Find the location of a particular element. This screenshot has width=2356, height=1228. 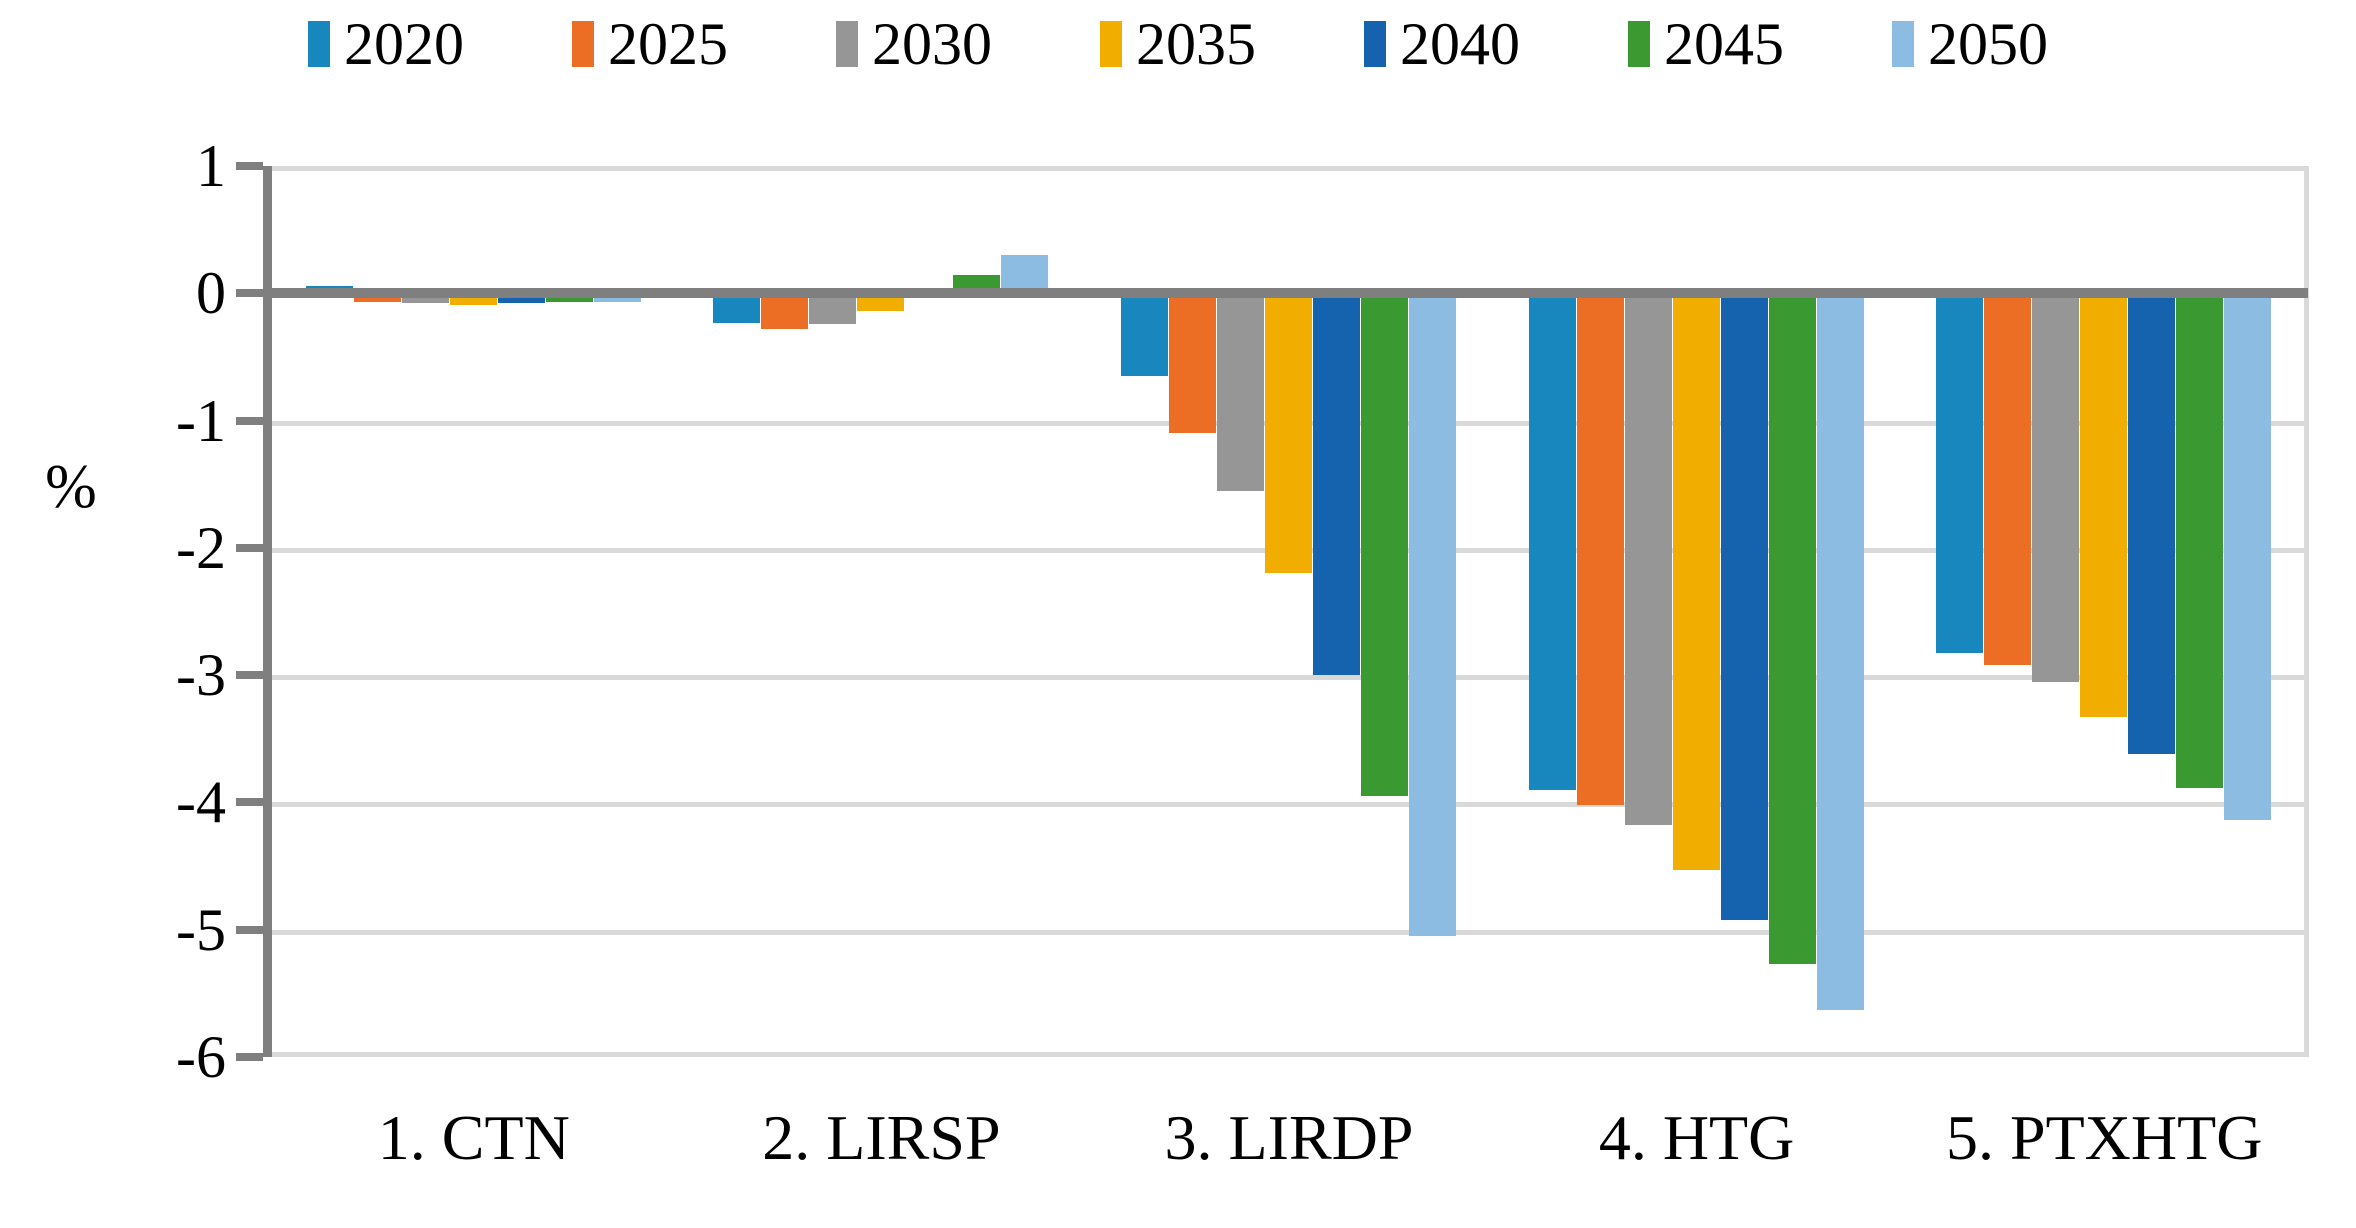

legend-item-2025: 2025 is located at coordinates (650, 44).